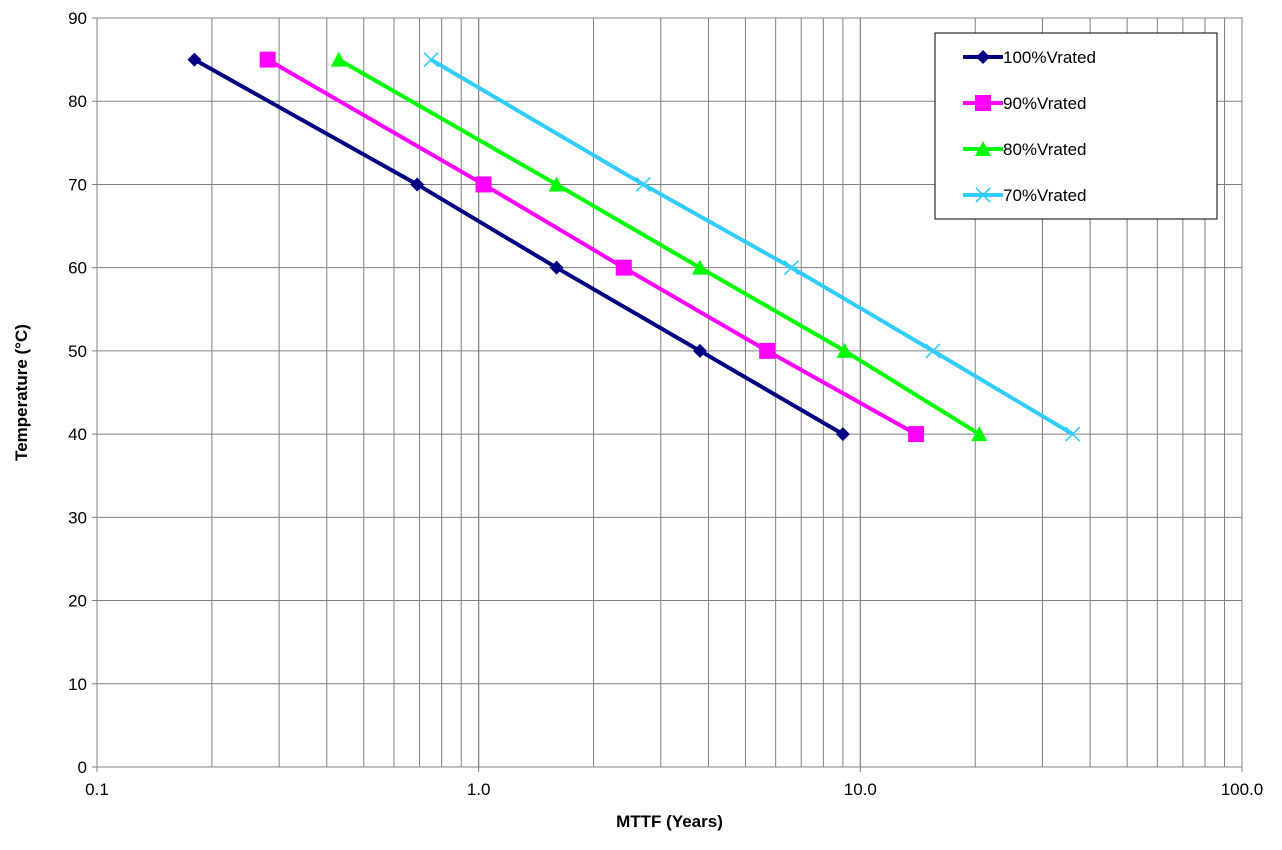 The width and height of the screenshot is (1282, 850). Describe the element at coordinates (77, 101) in the screenshot. I see `y-tick-label: 80` at that location.